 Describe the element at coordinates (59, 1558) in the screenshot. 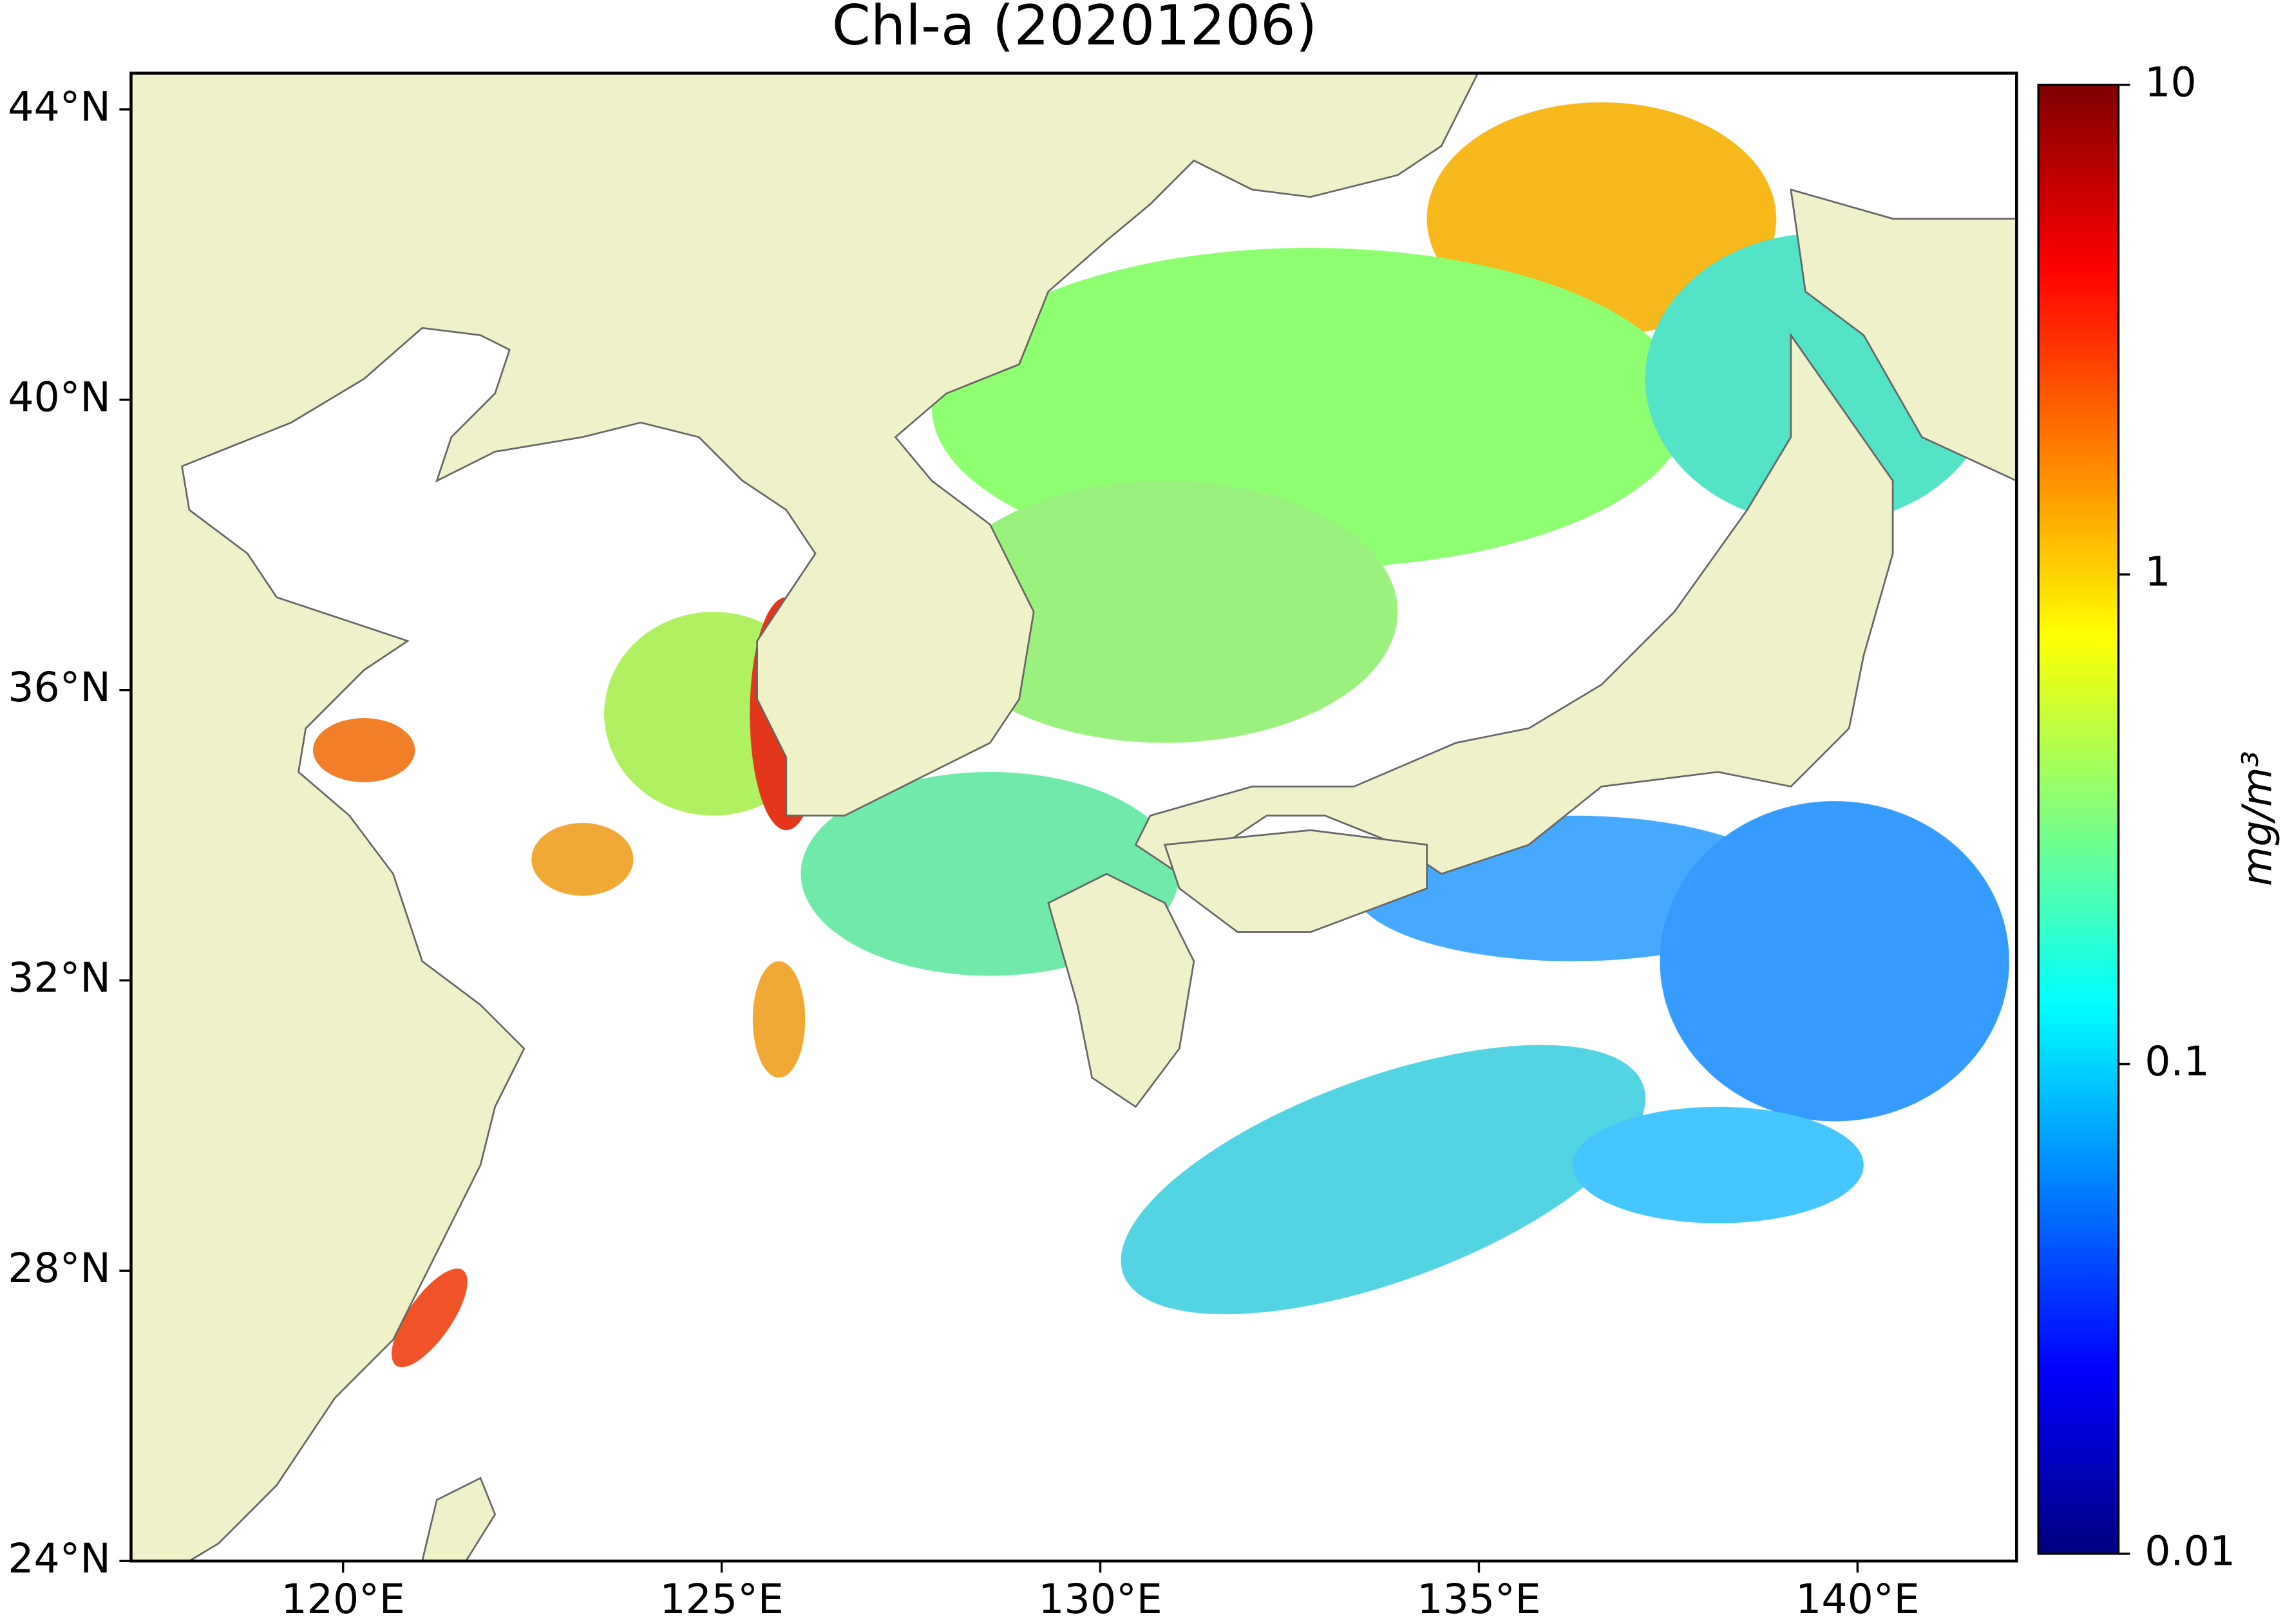

I see `y-tick-label: 24°N` at that location.